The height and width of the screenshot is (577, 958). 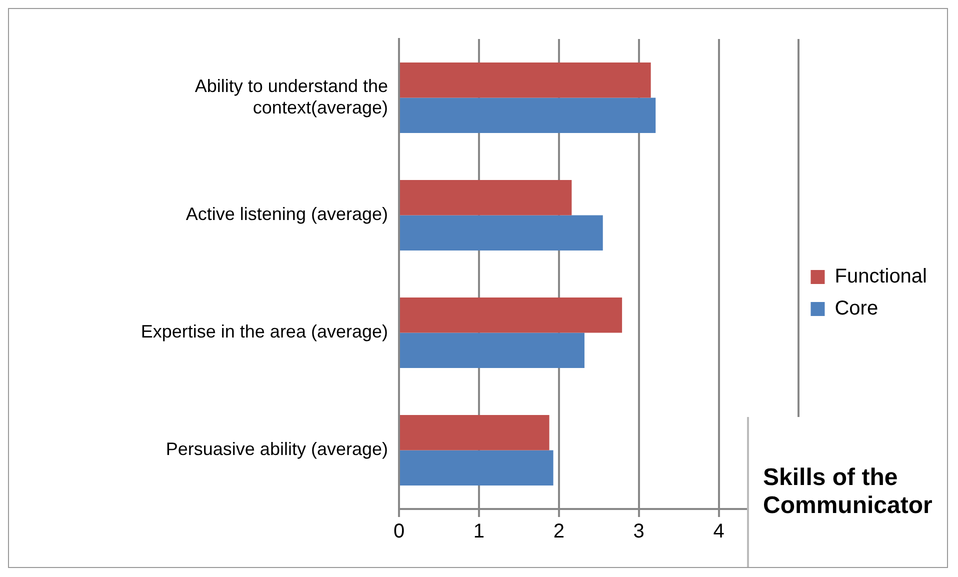 I want to click on y-tick-label: Ability to understand the context(average), so click(x=291, y=97).